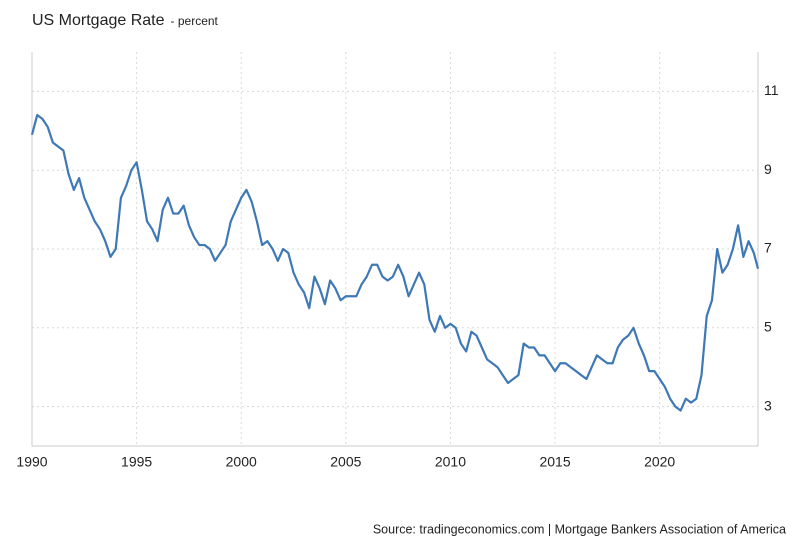 This screenshot has height=547, width=800. What do you see at coordinates (98, 20) in the screenshot?
I see `chart-title: US Mortgage Rate` at bounding box center [98, 20].